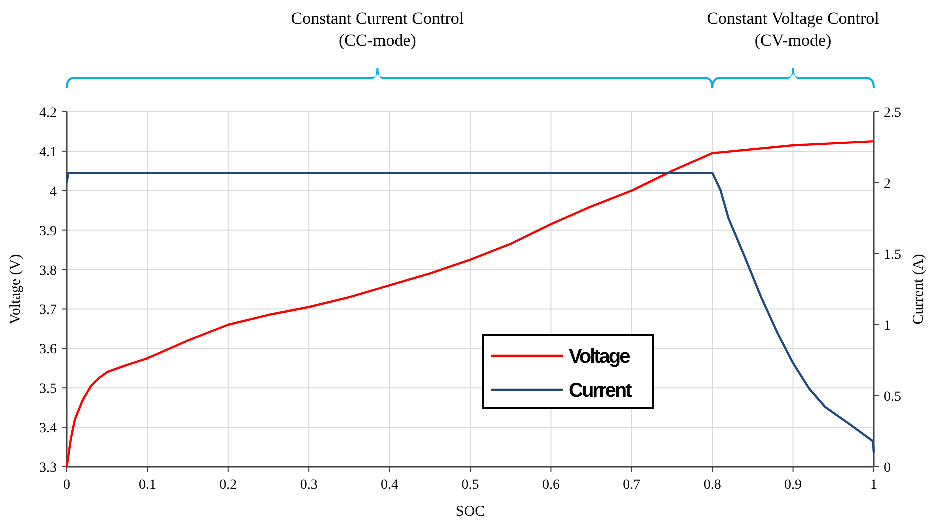 This screenshot has width=935, height=522. What do you see at coordinates (48, 271) in the screenshot?
I see `y-tick-label: 3.8` at bounding box center [48, 271].